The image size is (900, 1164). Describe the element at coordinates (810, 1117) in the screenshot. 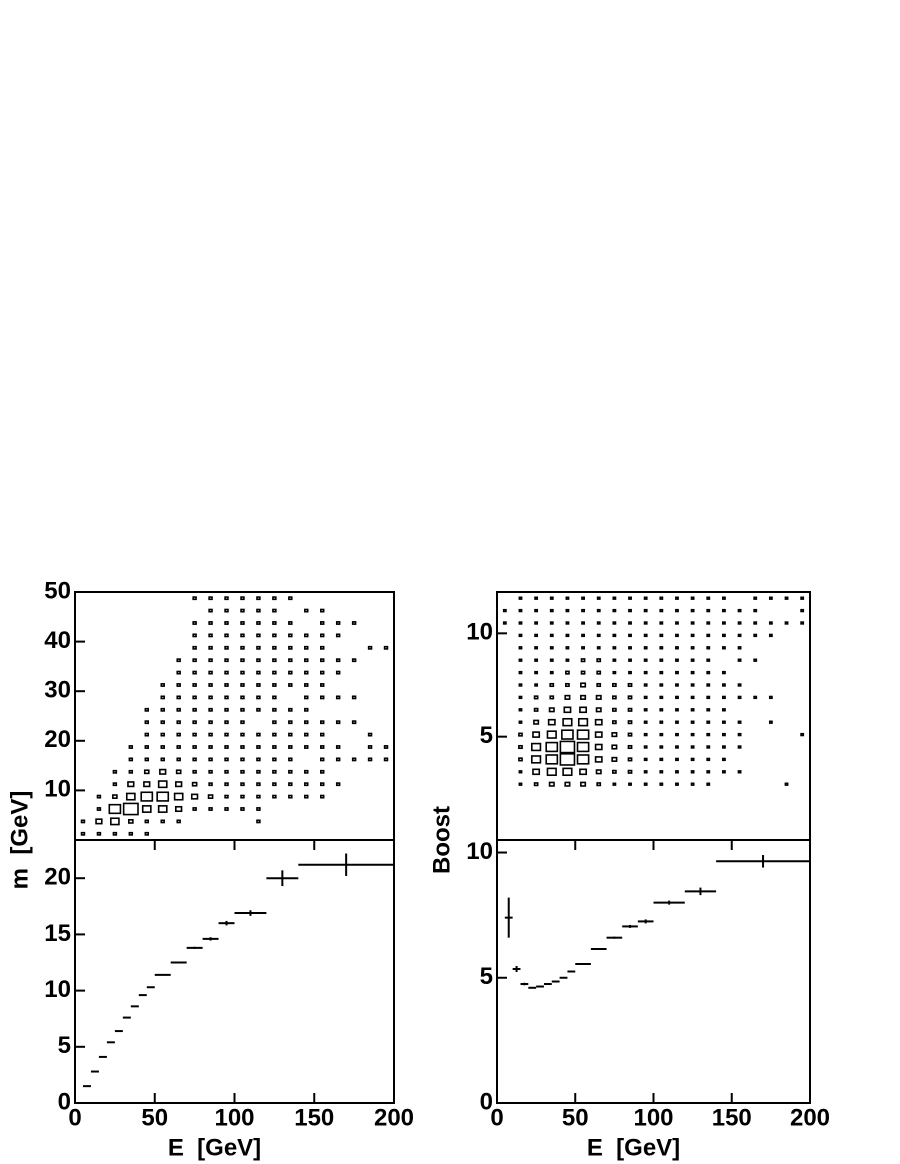

I see `x-tick-label: 200` at that location.